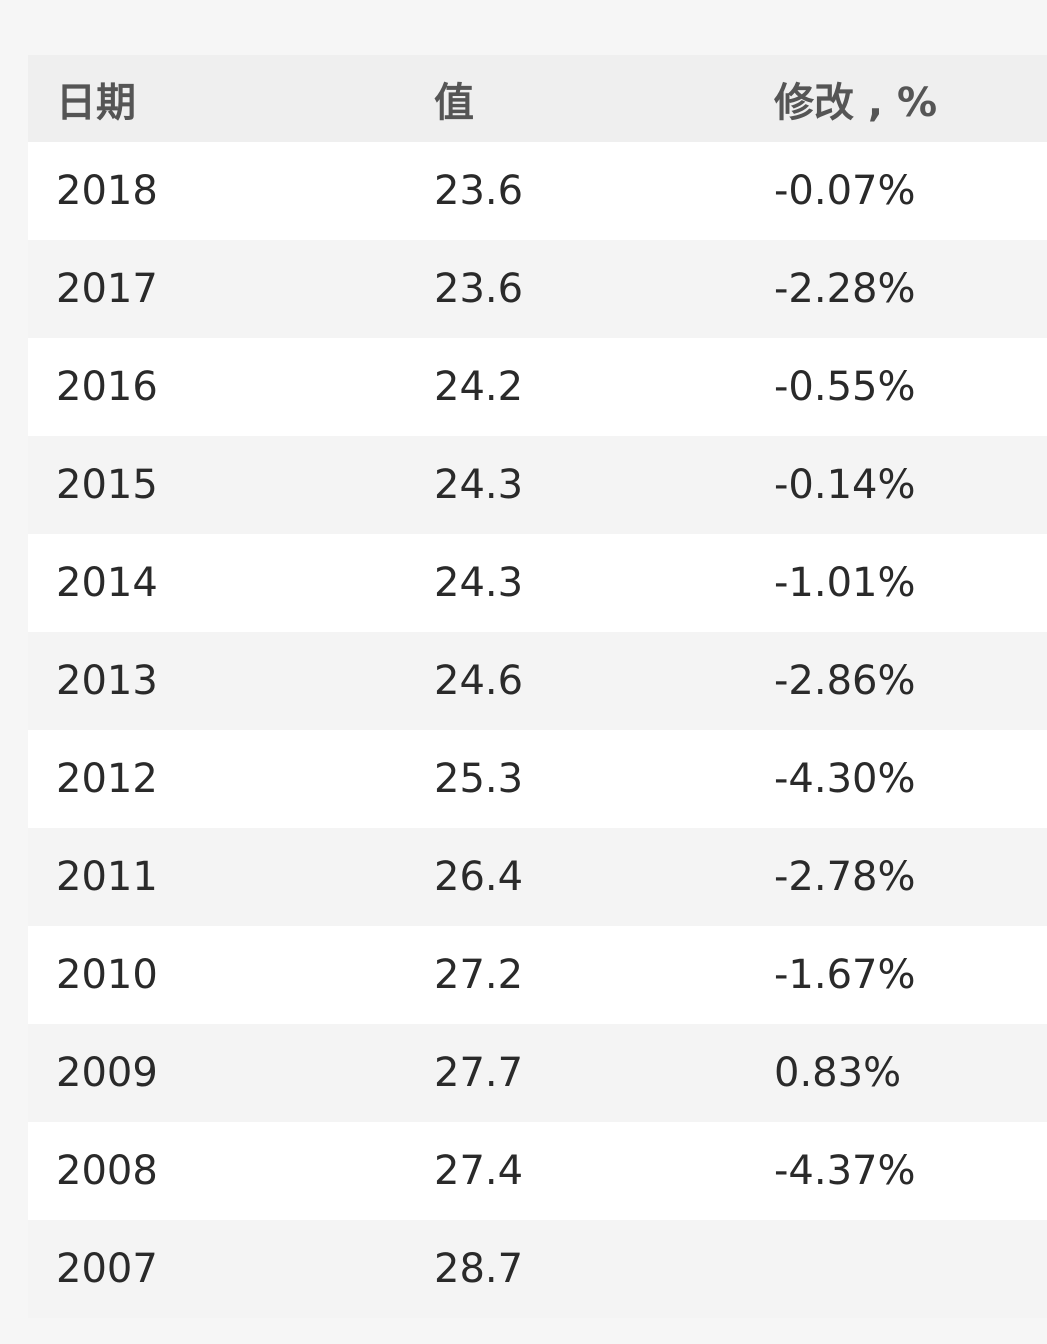  What do you see at coordinates (479, 387) in the screenshot?
I see `table-cell: 24.2` at bounding box center [479, 387].